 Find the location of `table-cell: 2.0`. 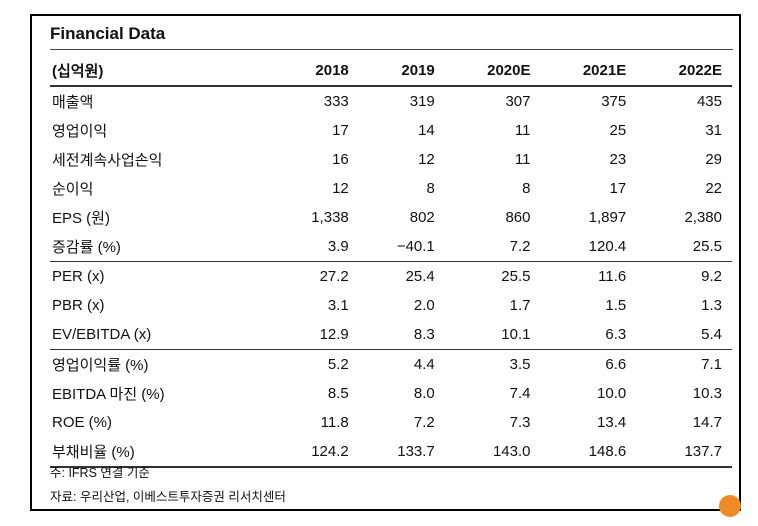

table-cell: 2.0 is located at coordinates (424, 305).